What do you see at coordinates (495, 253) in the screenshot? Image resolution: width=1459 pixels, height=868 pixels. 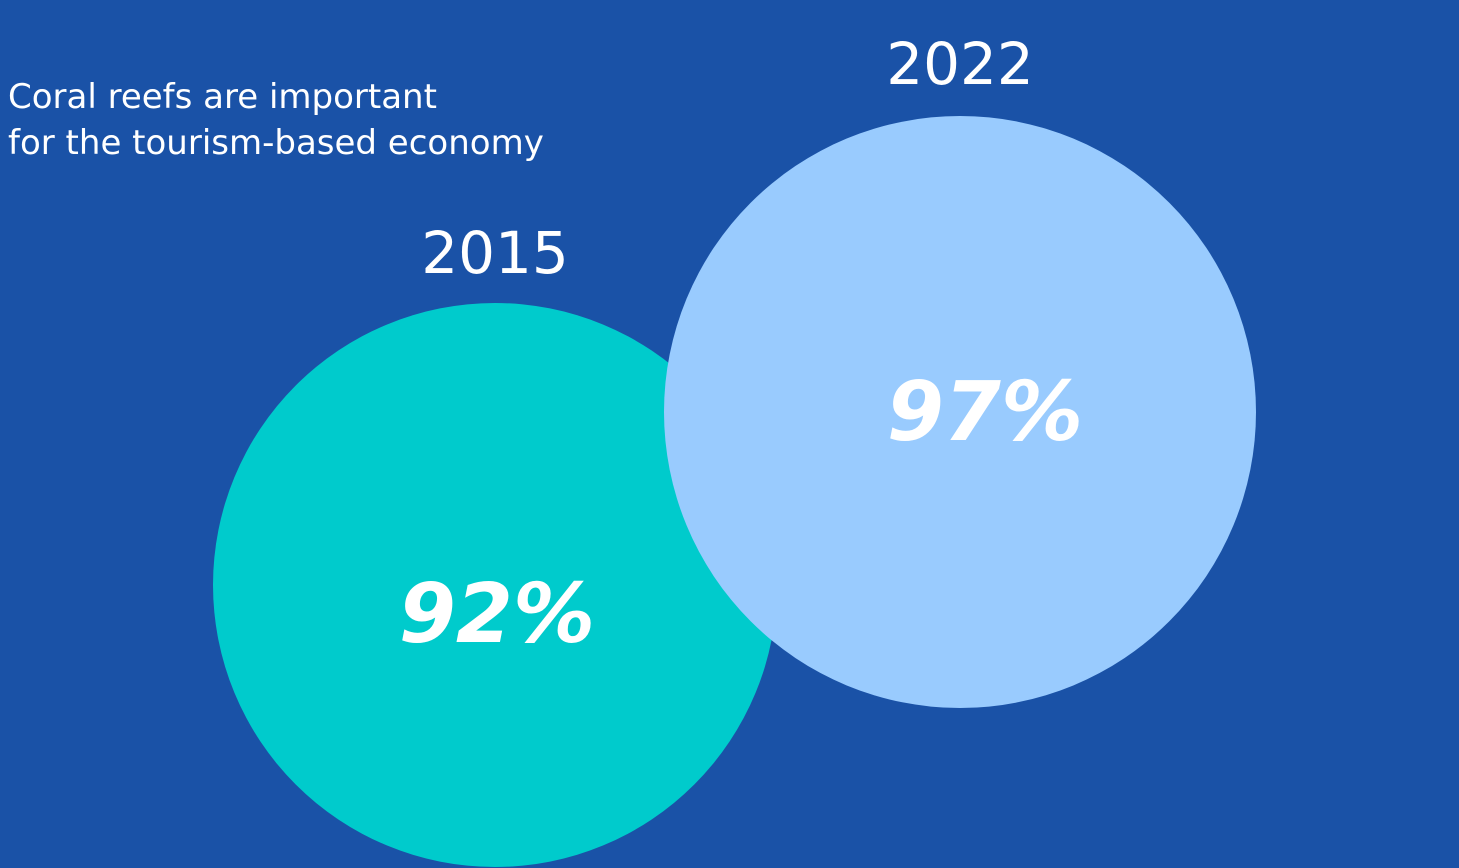 I see `year-label-2015: 2015` at bounding box center [495, 253].